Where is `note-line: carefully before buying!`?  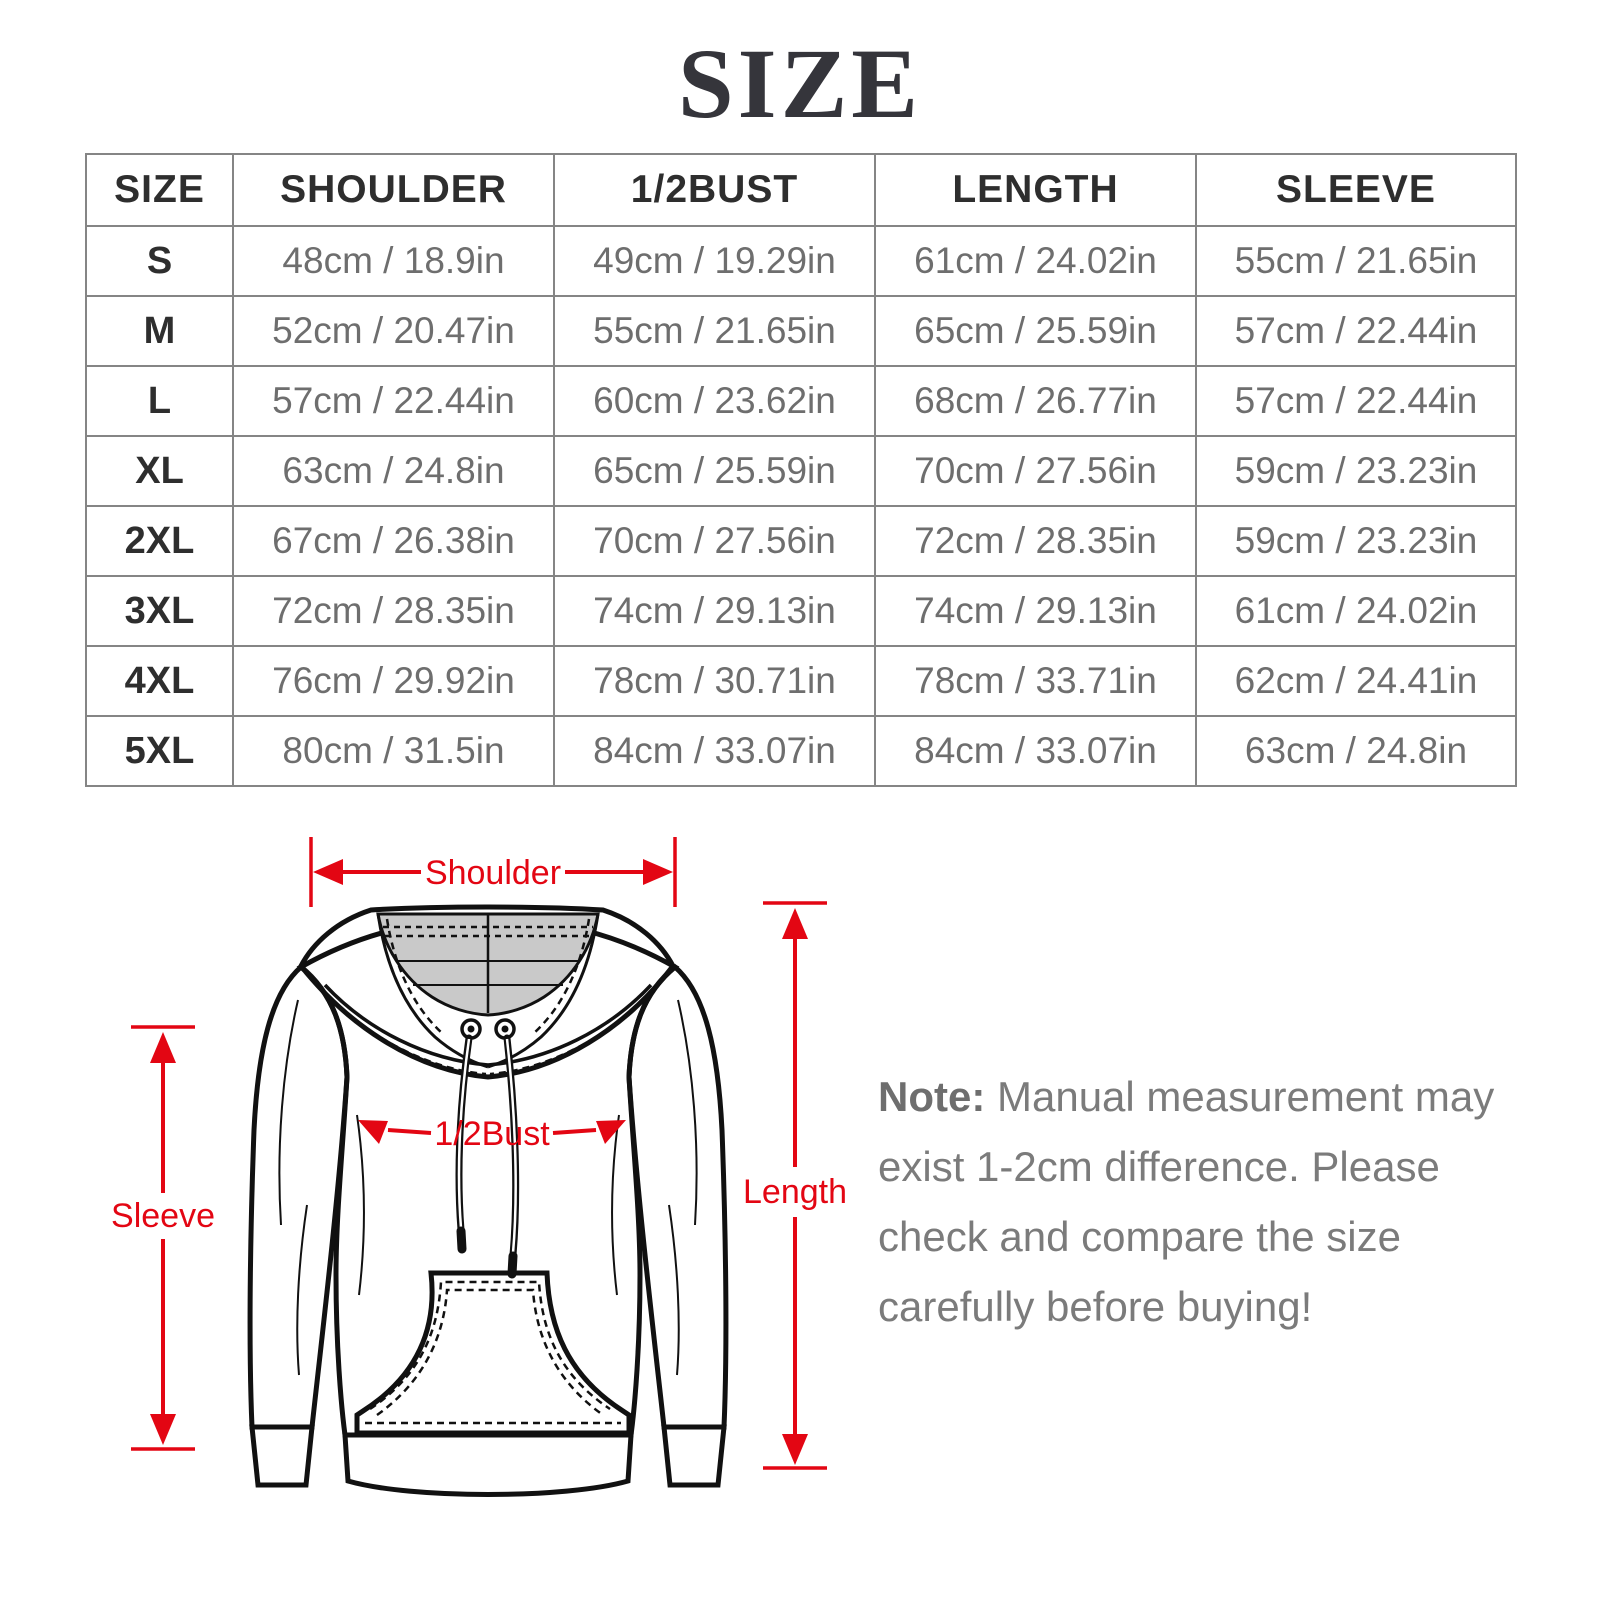
note-line: carefully before buying! is located at coordinates (1095, 1306).